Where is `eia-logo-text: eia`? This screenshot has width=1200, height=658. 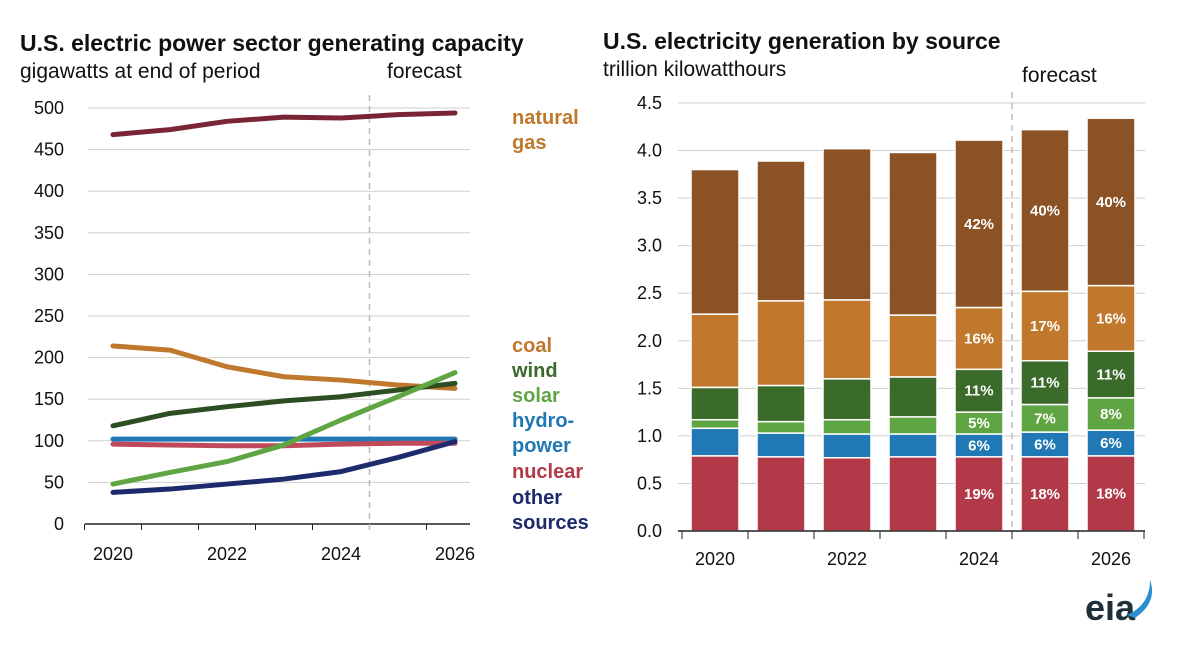 eia-logo-text: eia is located at coordinates (1110, 607).